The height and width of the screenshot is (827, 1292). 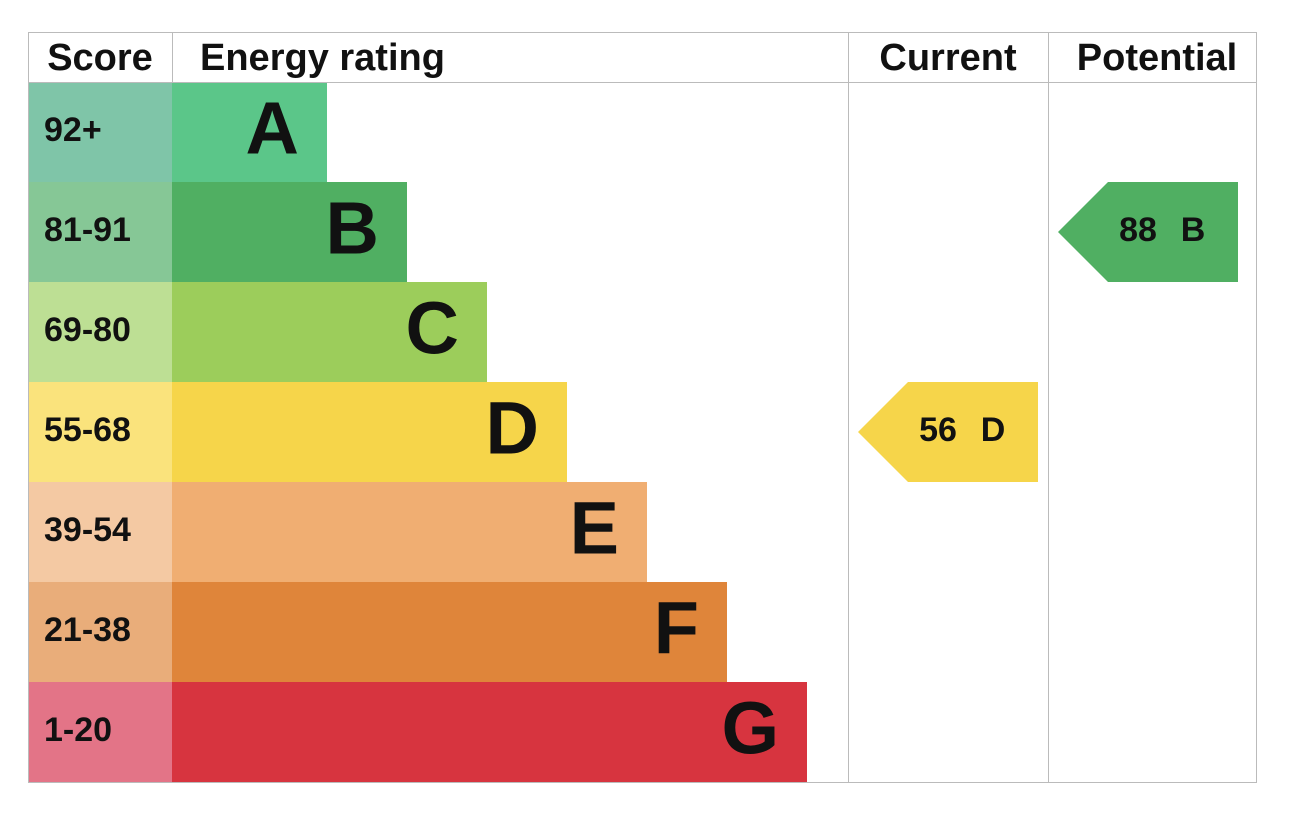 I want to click on rating-letter: B, so click(x=352, y=228).